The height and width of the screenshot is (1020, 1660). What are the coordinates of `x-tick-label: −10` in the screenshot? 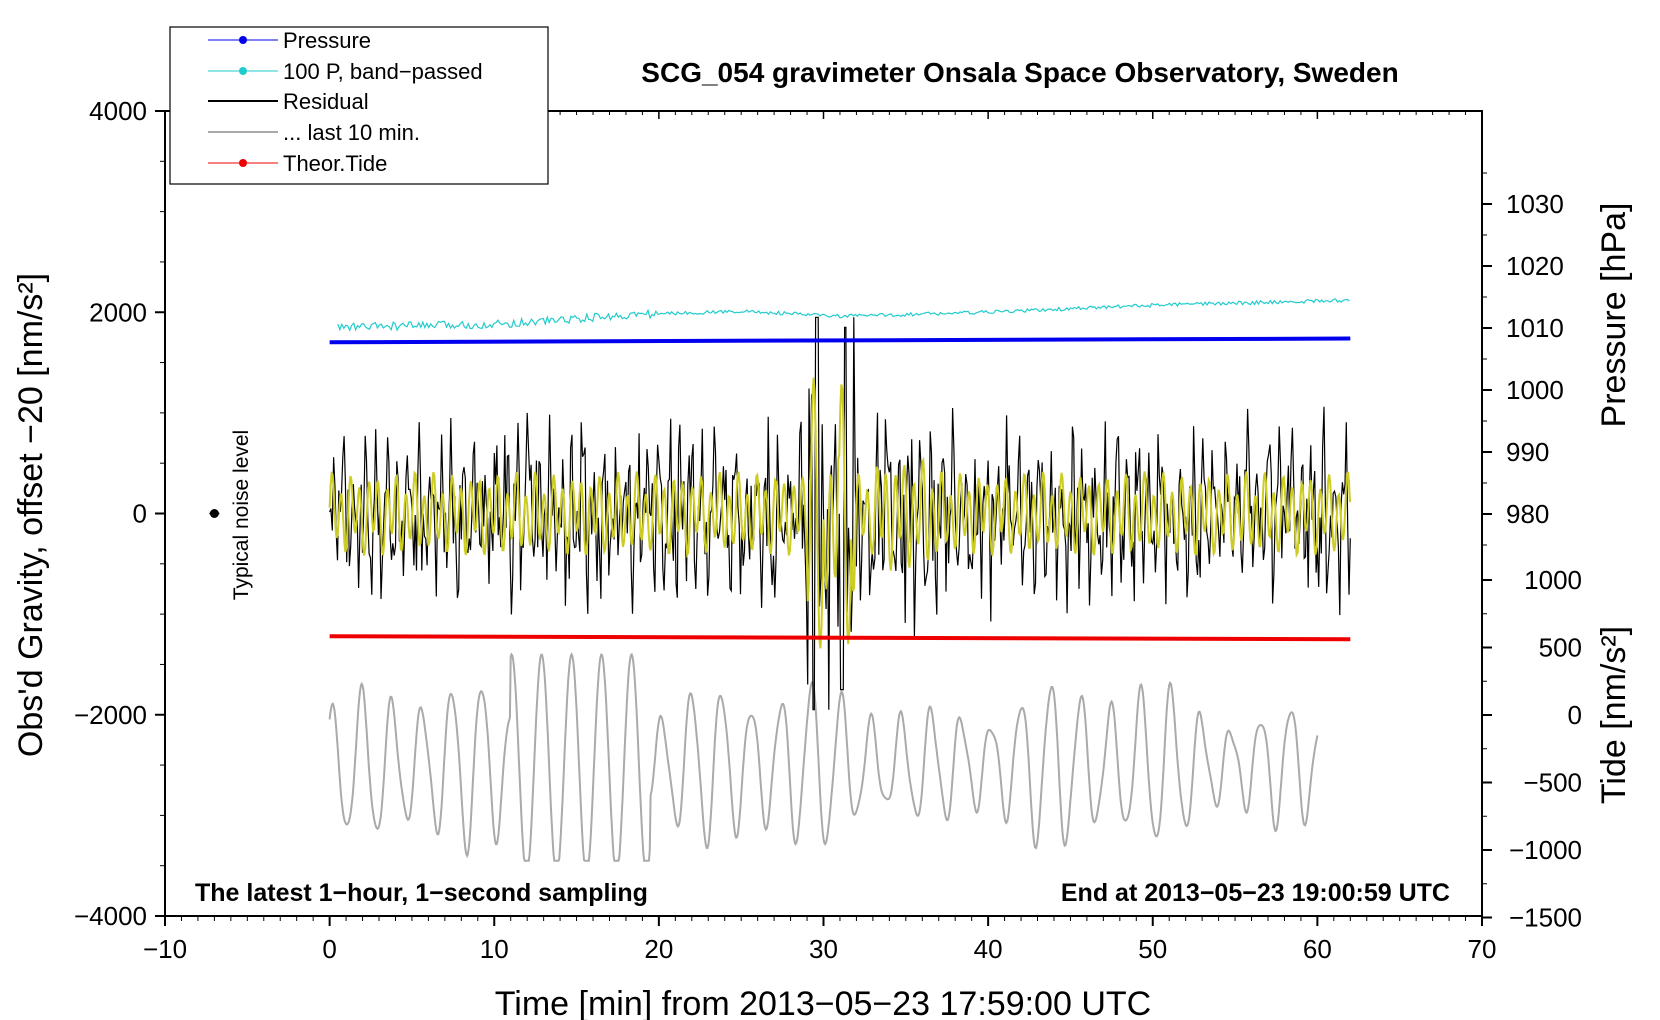 It's located at (165, 949).